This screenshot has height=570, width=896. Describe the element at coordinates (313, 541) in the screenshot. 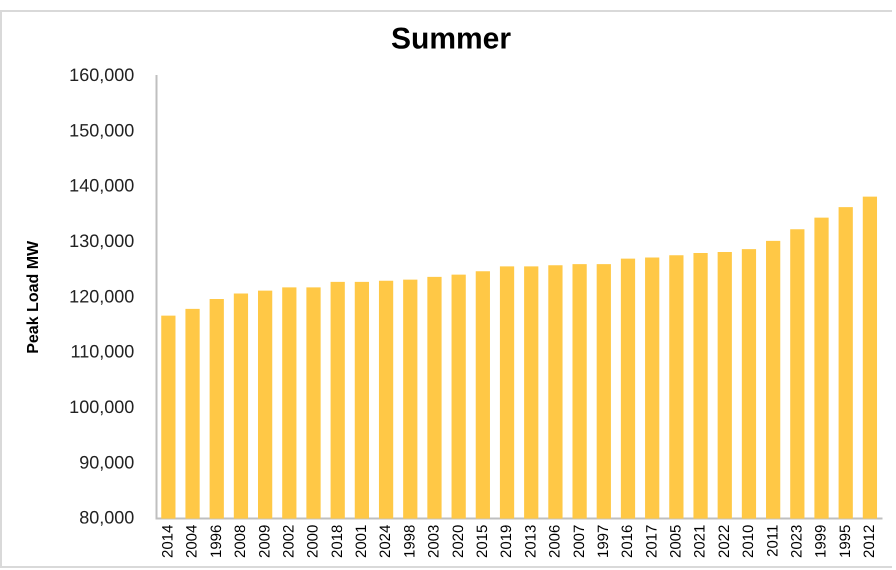

I see `x-tick-label: 2000` at that location.